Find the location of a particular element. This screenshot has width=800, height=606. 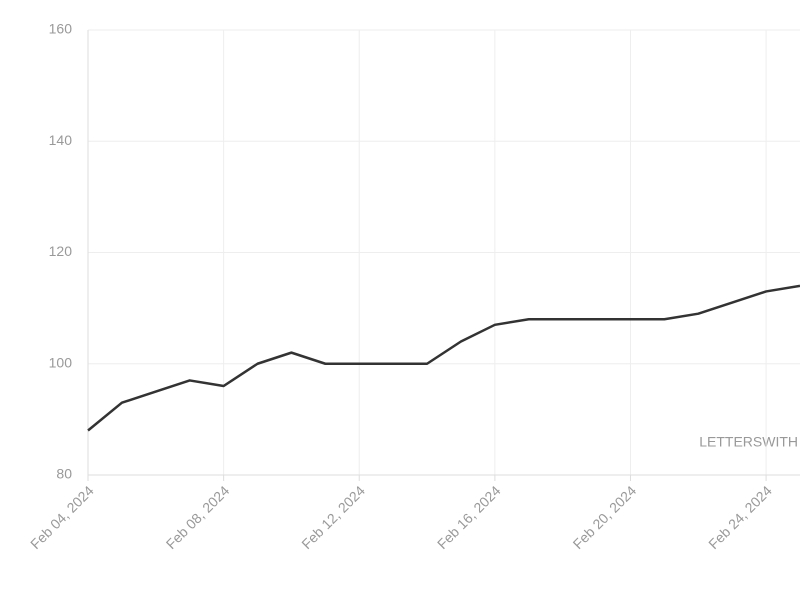

x-tick-label: Feb 20, 2024 is located at coordinates (605, 517).